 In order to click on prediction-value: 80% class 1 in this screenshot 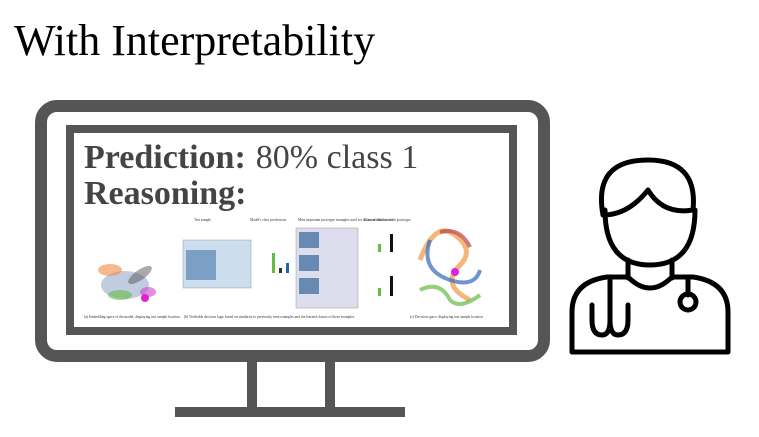, I will do `click(337, 157)`.